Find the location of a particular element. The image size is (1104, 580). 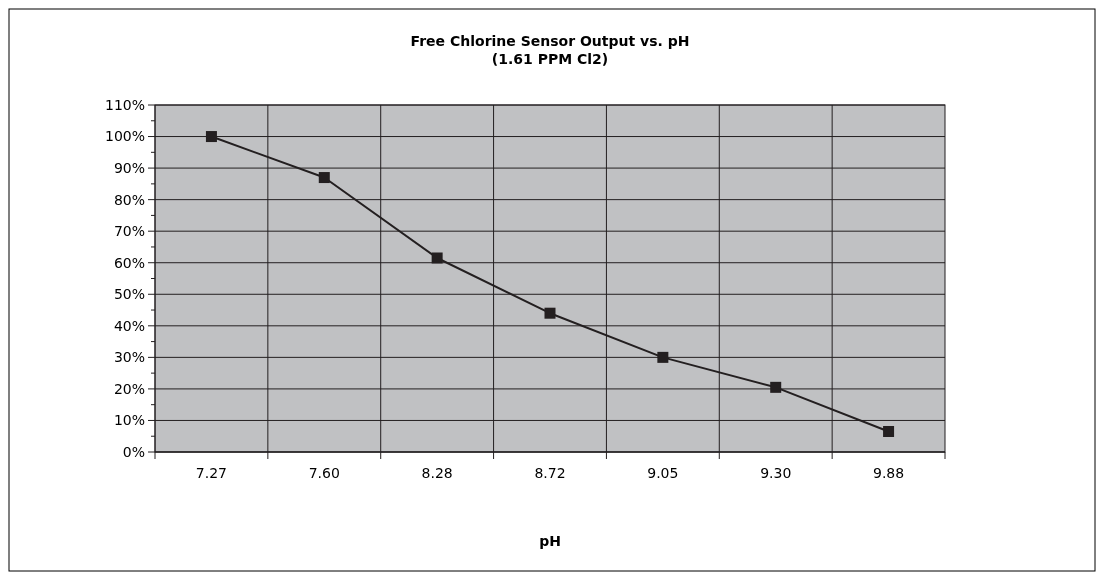

x-tick-label: 7.60 is located at coordinates (324, 473).